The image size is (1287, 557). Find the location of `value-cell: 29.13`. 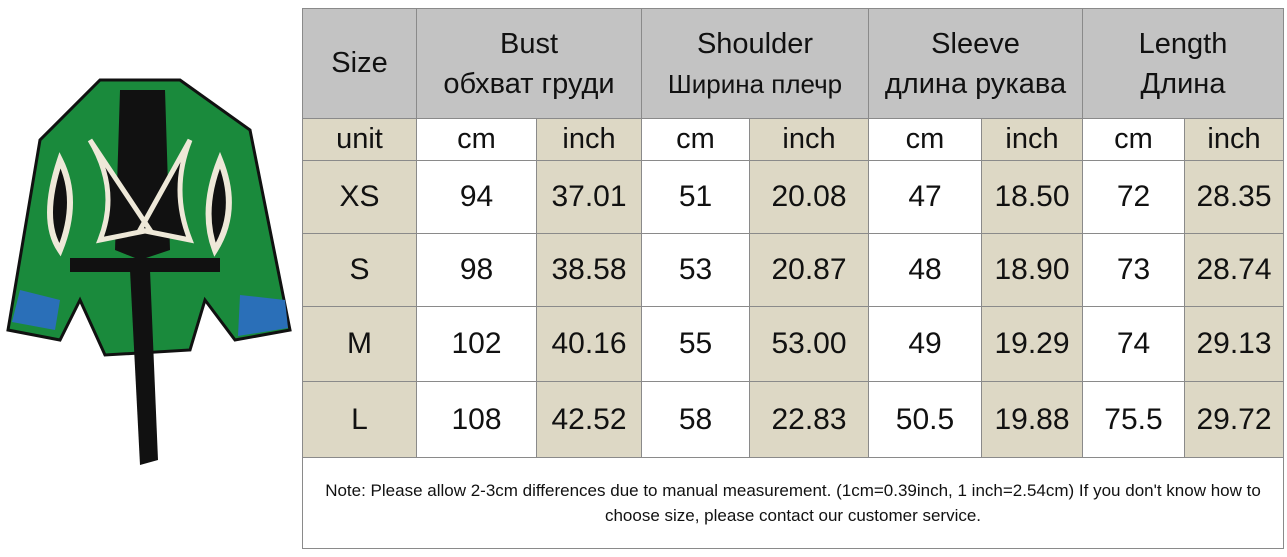

value-cell: 29.13 is located at coordinates (1234, 344).